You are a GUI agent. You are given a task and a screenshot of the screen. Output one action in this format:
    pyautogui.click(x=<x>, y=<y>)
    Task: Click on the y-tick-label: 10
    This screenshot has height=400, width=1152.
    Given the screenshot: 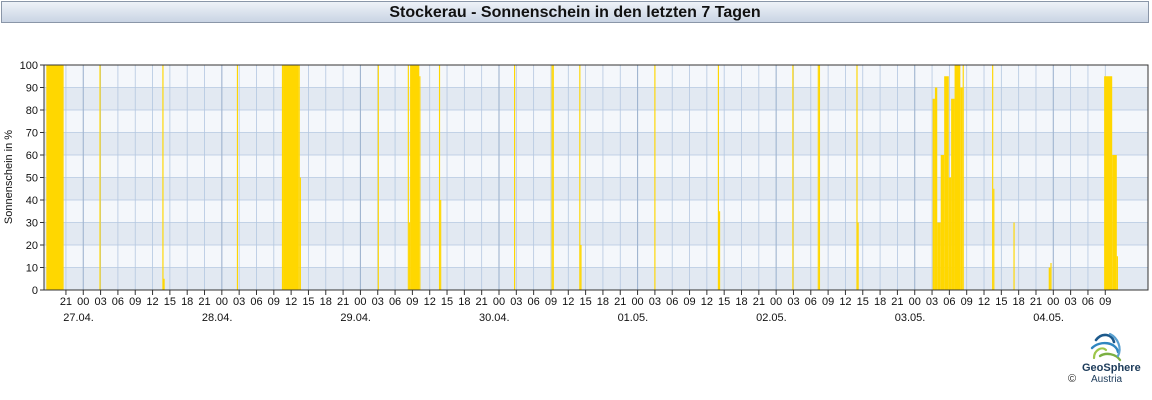 What is the action you would take?
    pyautogui.click(x=32, y=269)
    